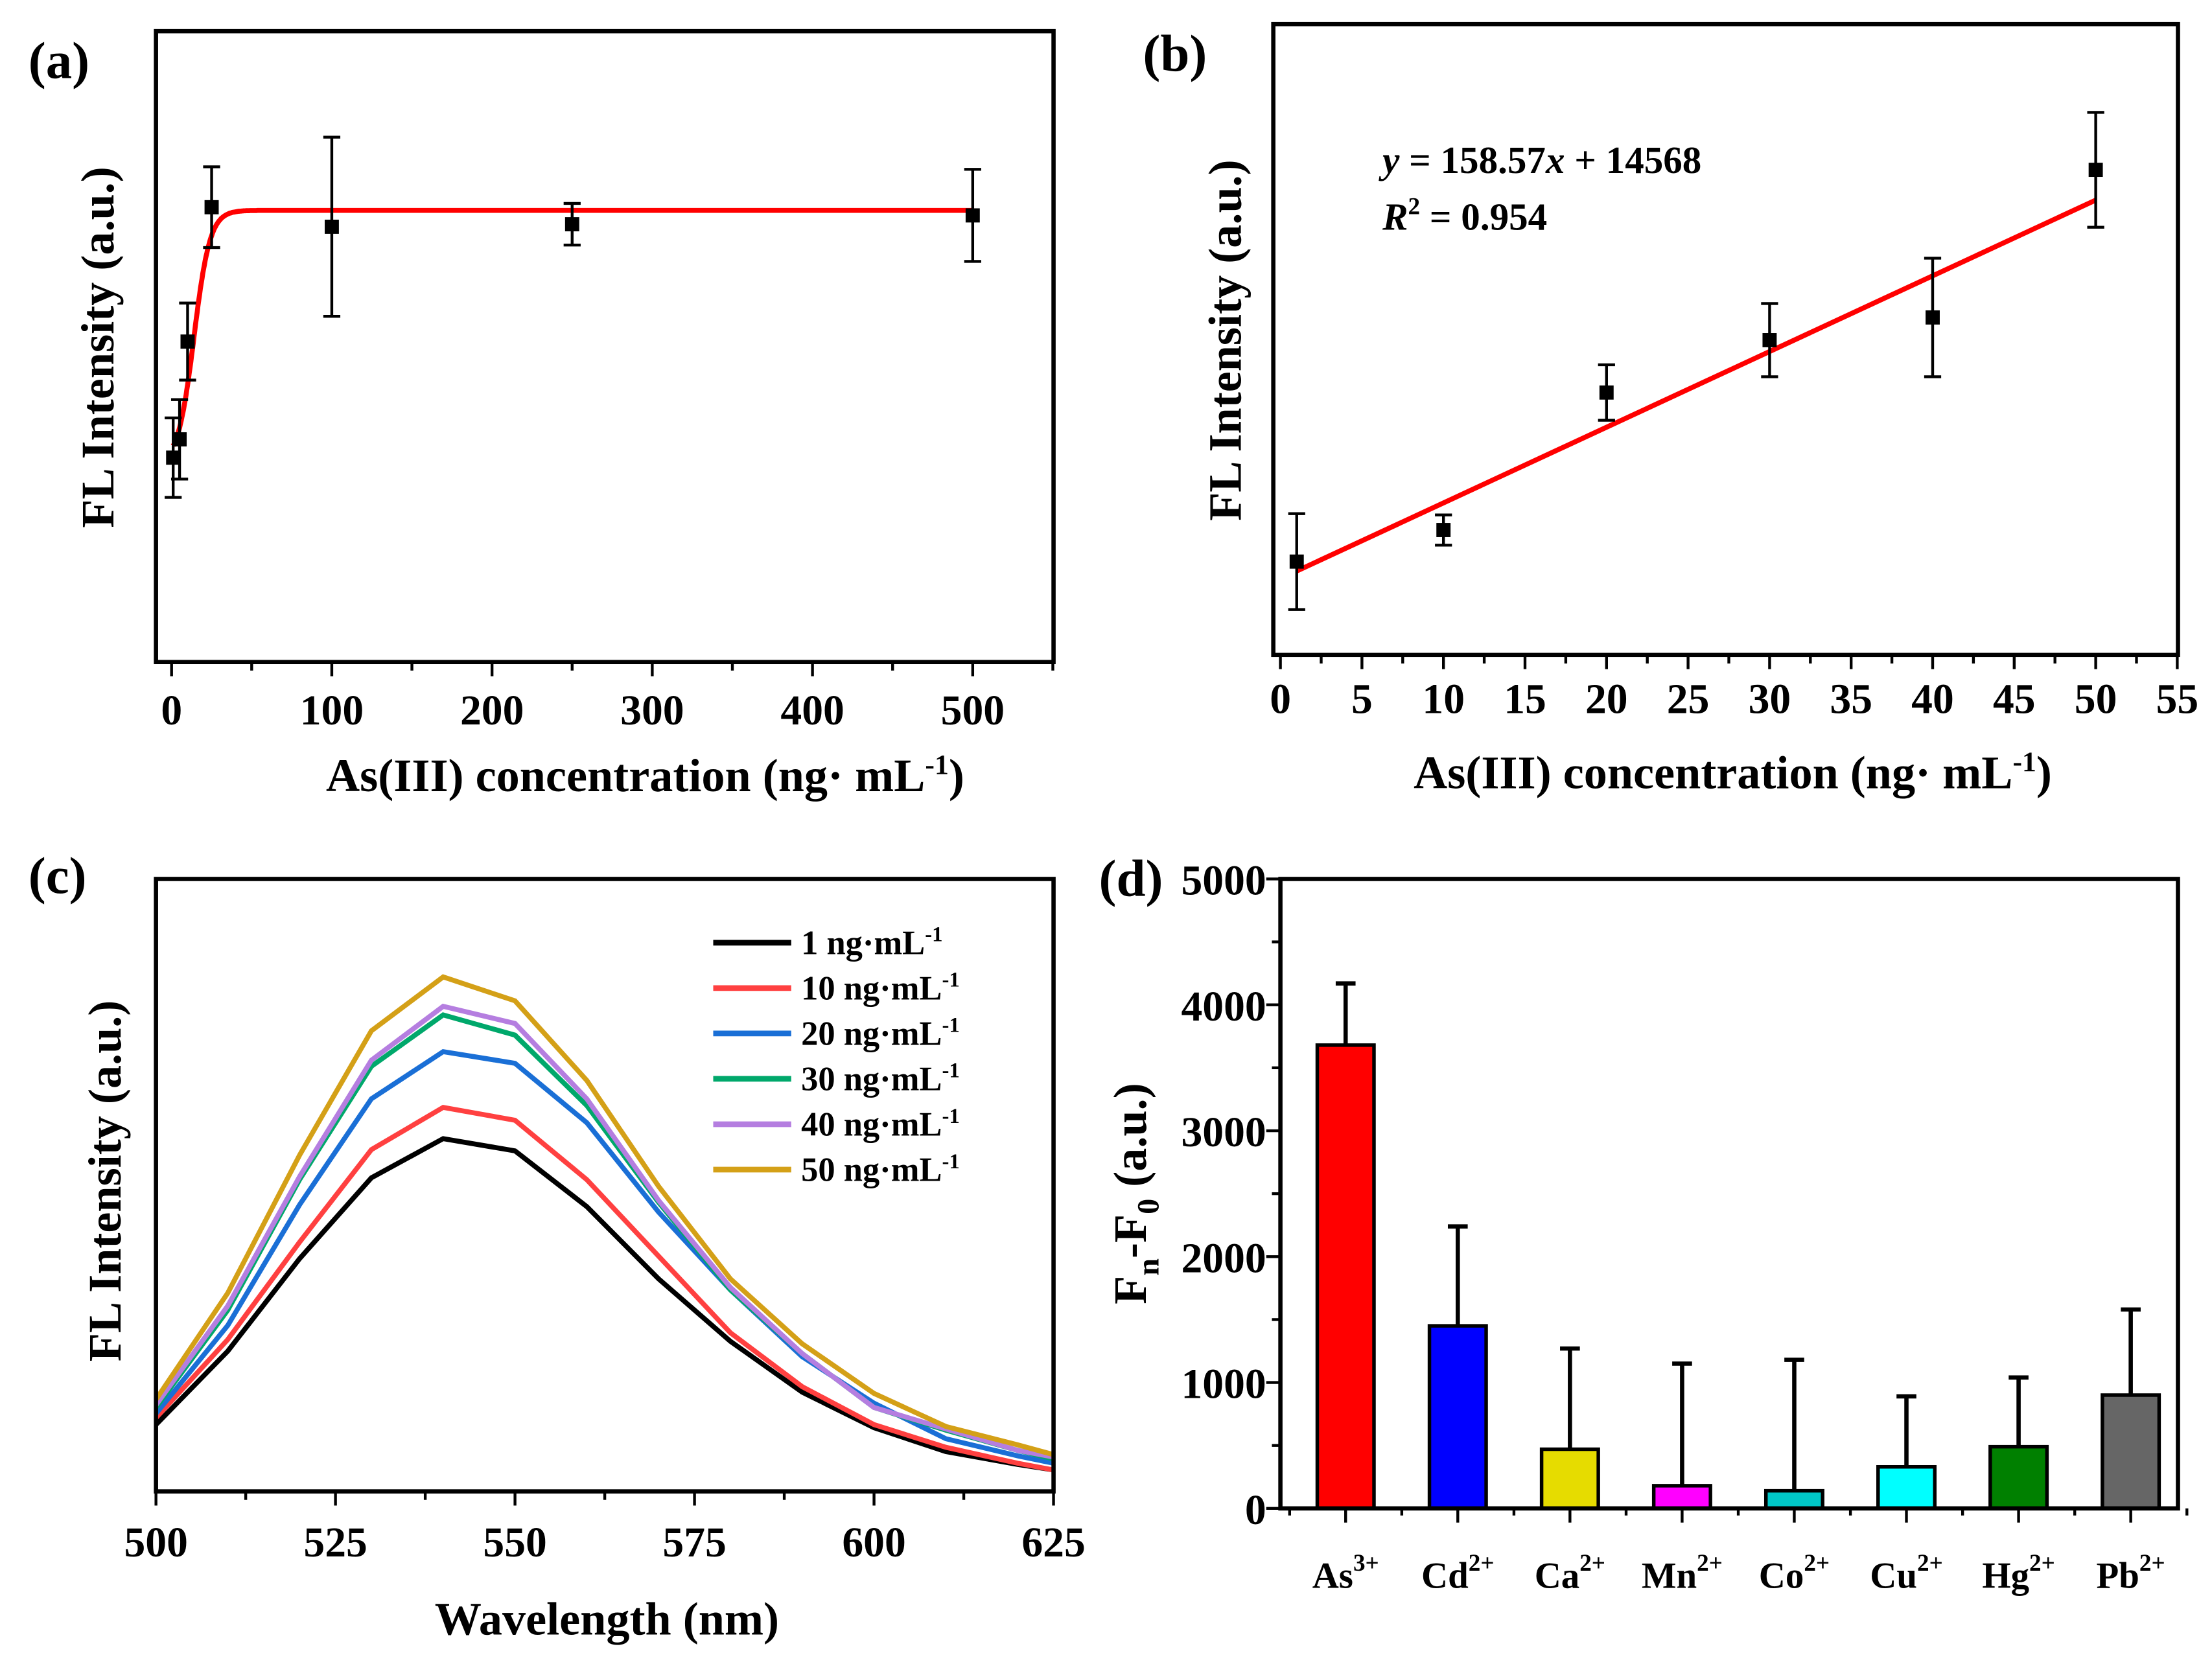 The image size is (2212, 1653). I want to click on category-label: Co2+, so click(1794, 1573).